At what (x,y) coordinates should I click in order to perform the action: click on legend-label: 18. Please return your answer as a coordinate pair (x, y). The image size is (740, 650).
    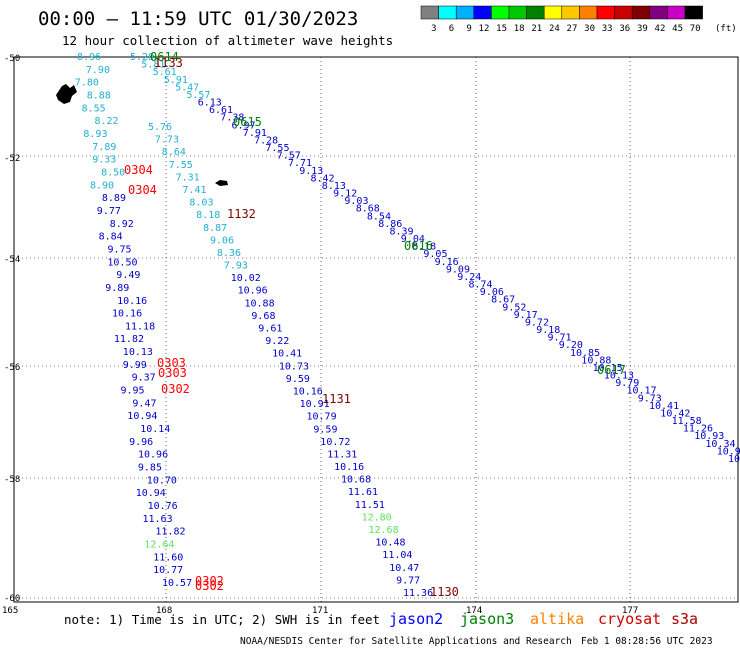
    Looking at the image, I should click on (519, 29).